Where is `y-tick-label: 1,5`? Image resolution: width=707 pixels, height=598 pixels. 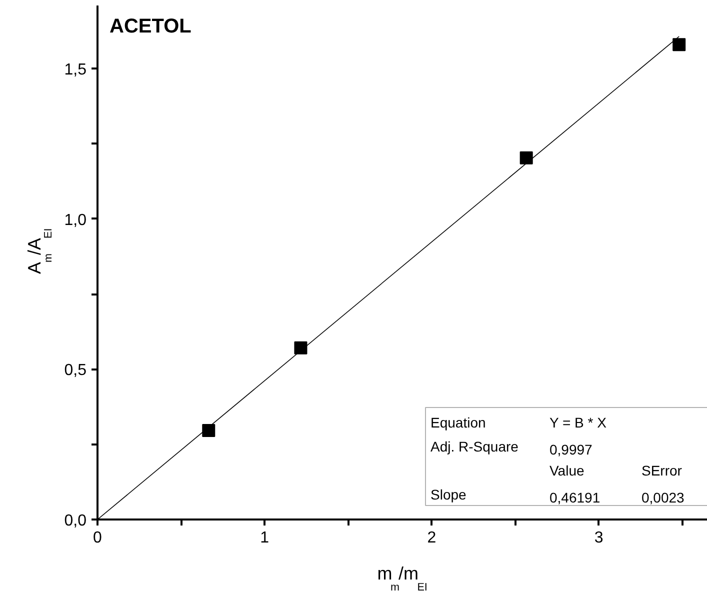 y-tick-label: 1,5 is located at coordinates (75, 70).